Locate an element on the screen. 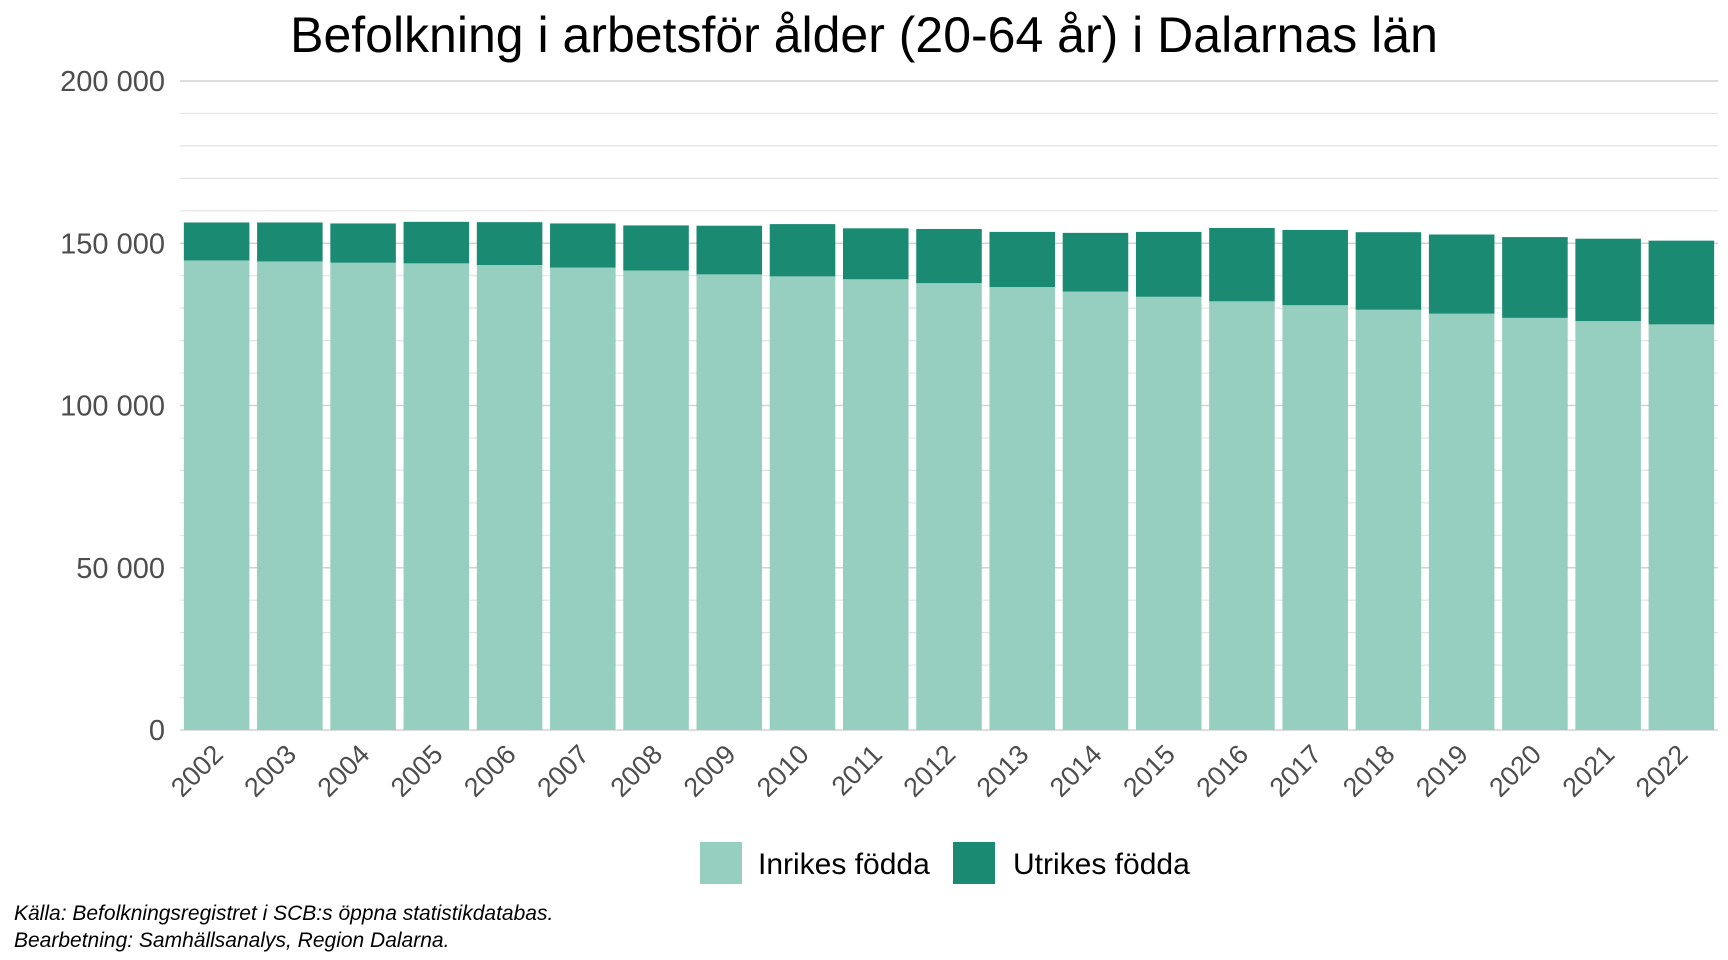 This screenshot has width=1728, height=960. x-tick-label: 2022 is located at coordinates (1662, 771).